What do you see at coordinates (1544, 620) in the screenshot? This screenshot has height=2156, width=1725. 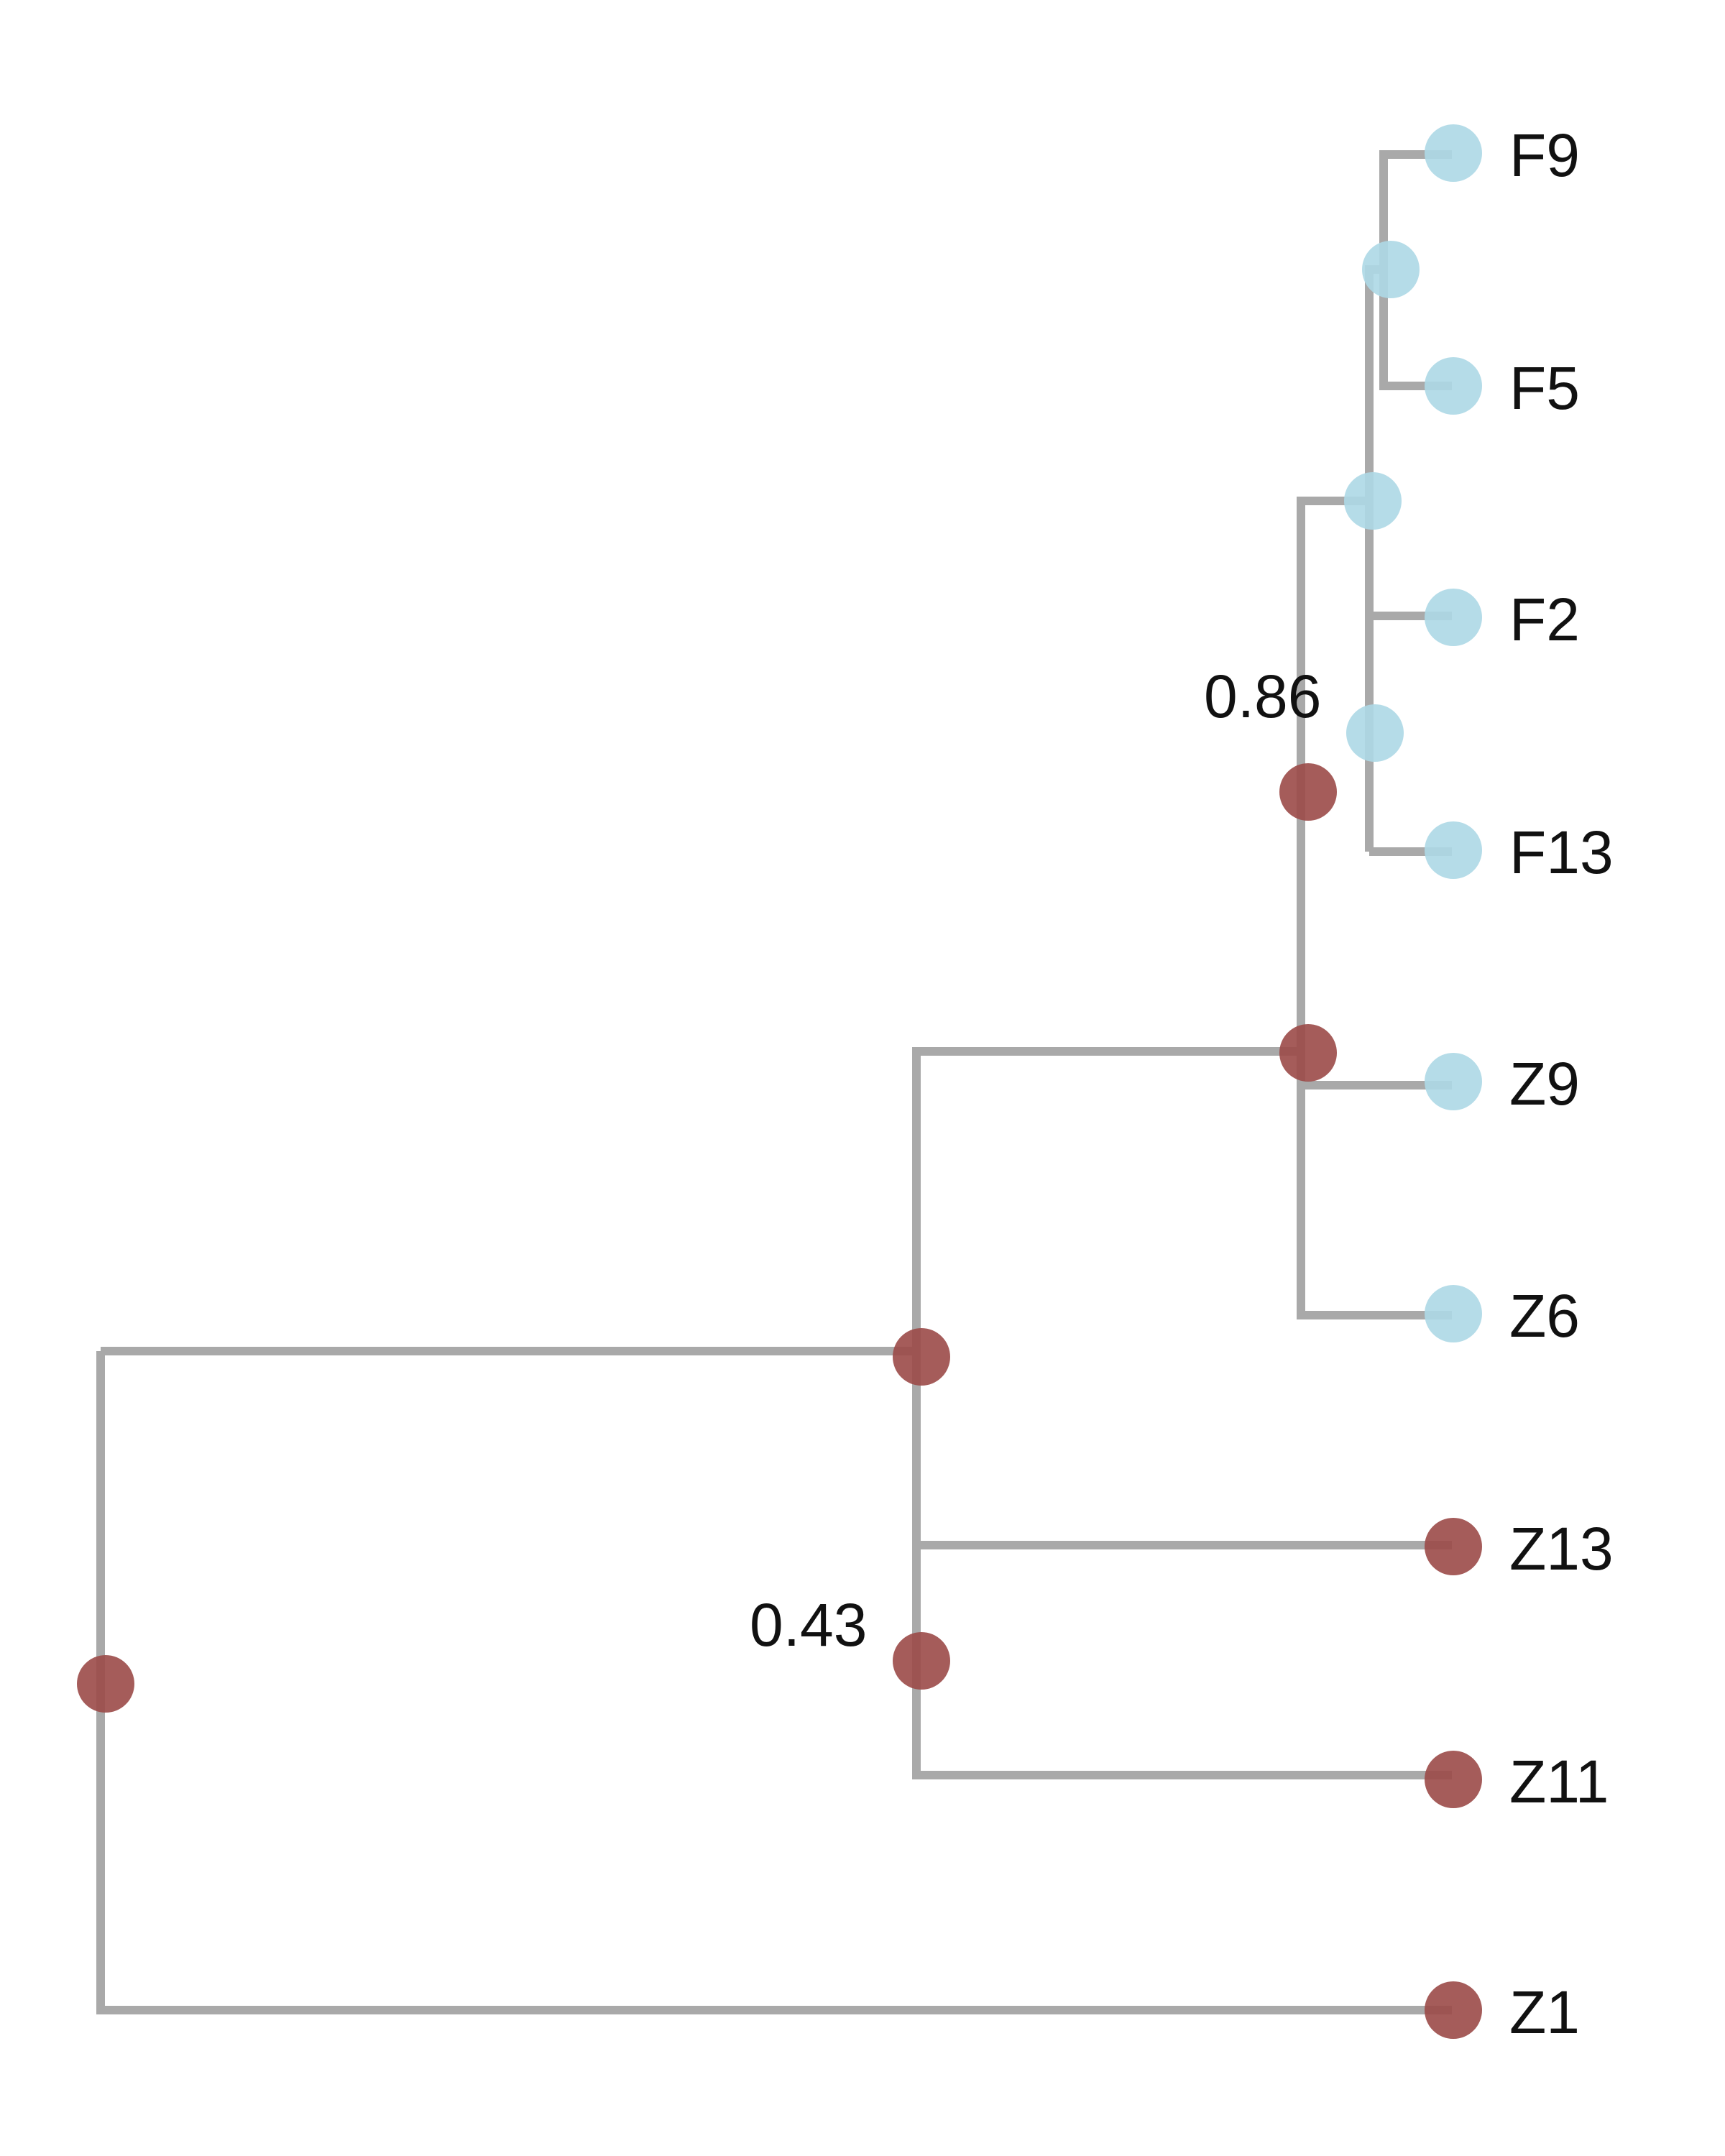 I see `tip-label-f2: F2` at bounding box center [1544, 620].